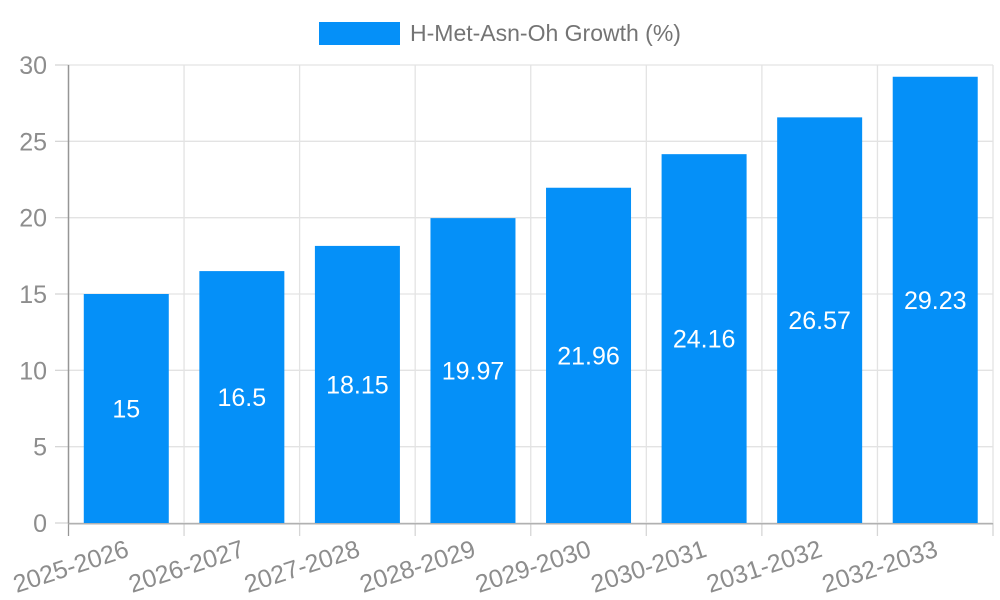 The height and width of the screenshot is (600, 1000). Describe the element at coordinates (33, 295) in the screenshot. I see `y-tick-label: 15` at that location.